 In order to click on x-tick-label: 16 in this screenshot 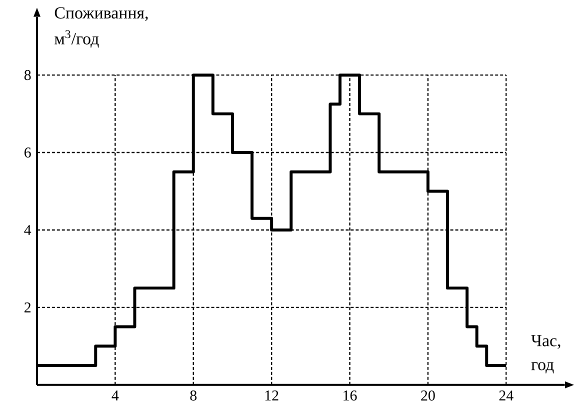, I will do `click(350, 395)`.